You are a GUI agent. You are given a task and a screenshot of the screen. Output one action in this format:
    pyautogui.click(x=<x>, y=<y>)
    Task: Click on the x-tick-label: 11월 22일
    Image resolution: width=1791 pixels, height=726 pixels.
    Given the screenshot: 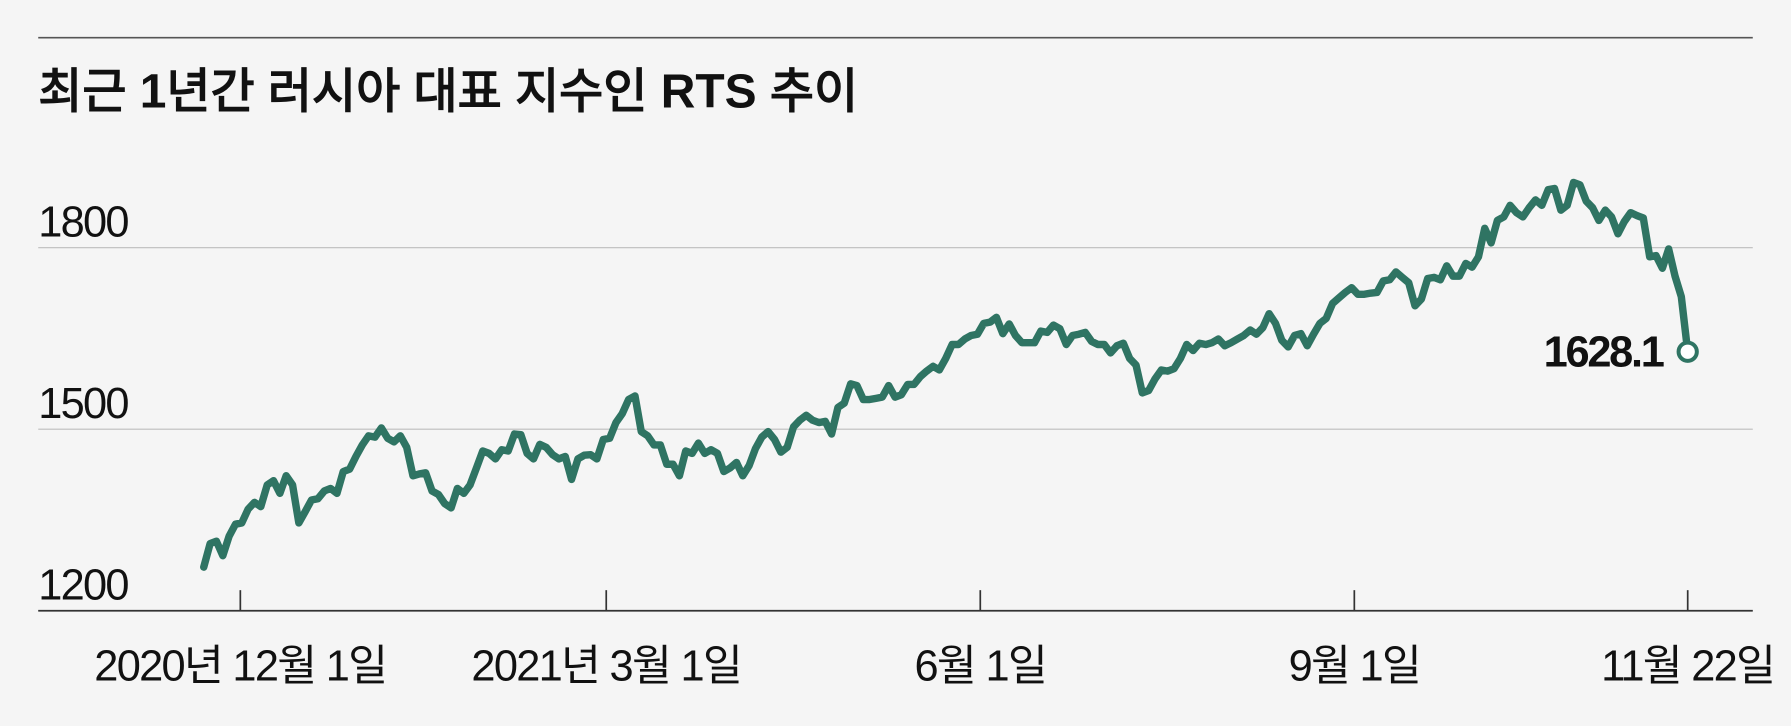 What is the action you would take?
    pyautogui.click(x=1687, y=666)
    